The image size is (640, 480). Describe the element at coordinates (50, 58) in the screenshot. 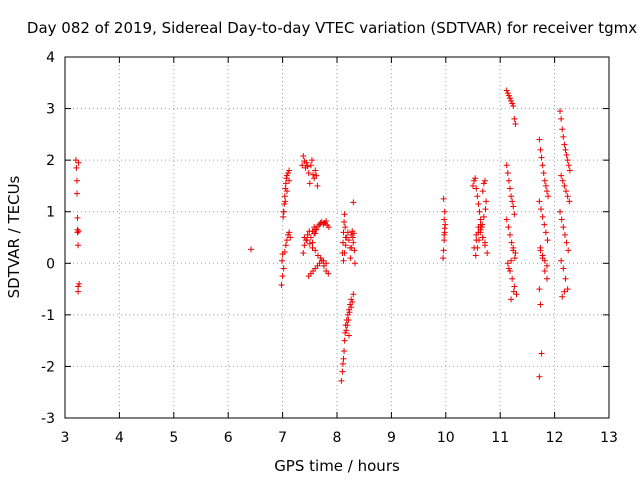

I see `y-tick-label: 4` at that location.